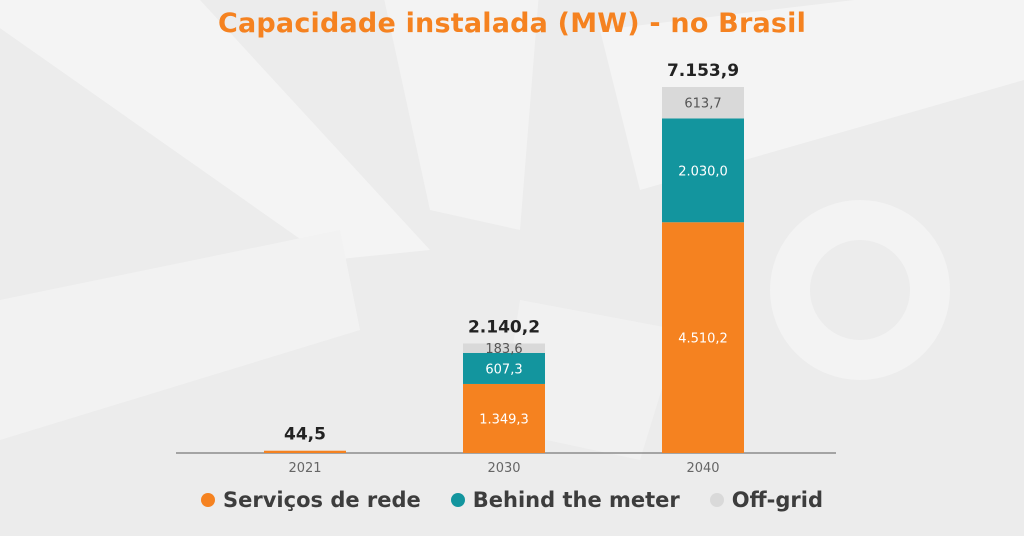 The image size is (1024, 536). I want to click on legend-item-2: Off-grid, so click(766, 500).